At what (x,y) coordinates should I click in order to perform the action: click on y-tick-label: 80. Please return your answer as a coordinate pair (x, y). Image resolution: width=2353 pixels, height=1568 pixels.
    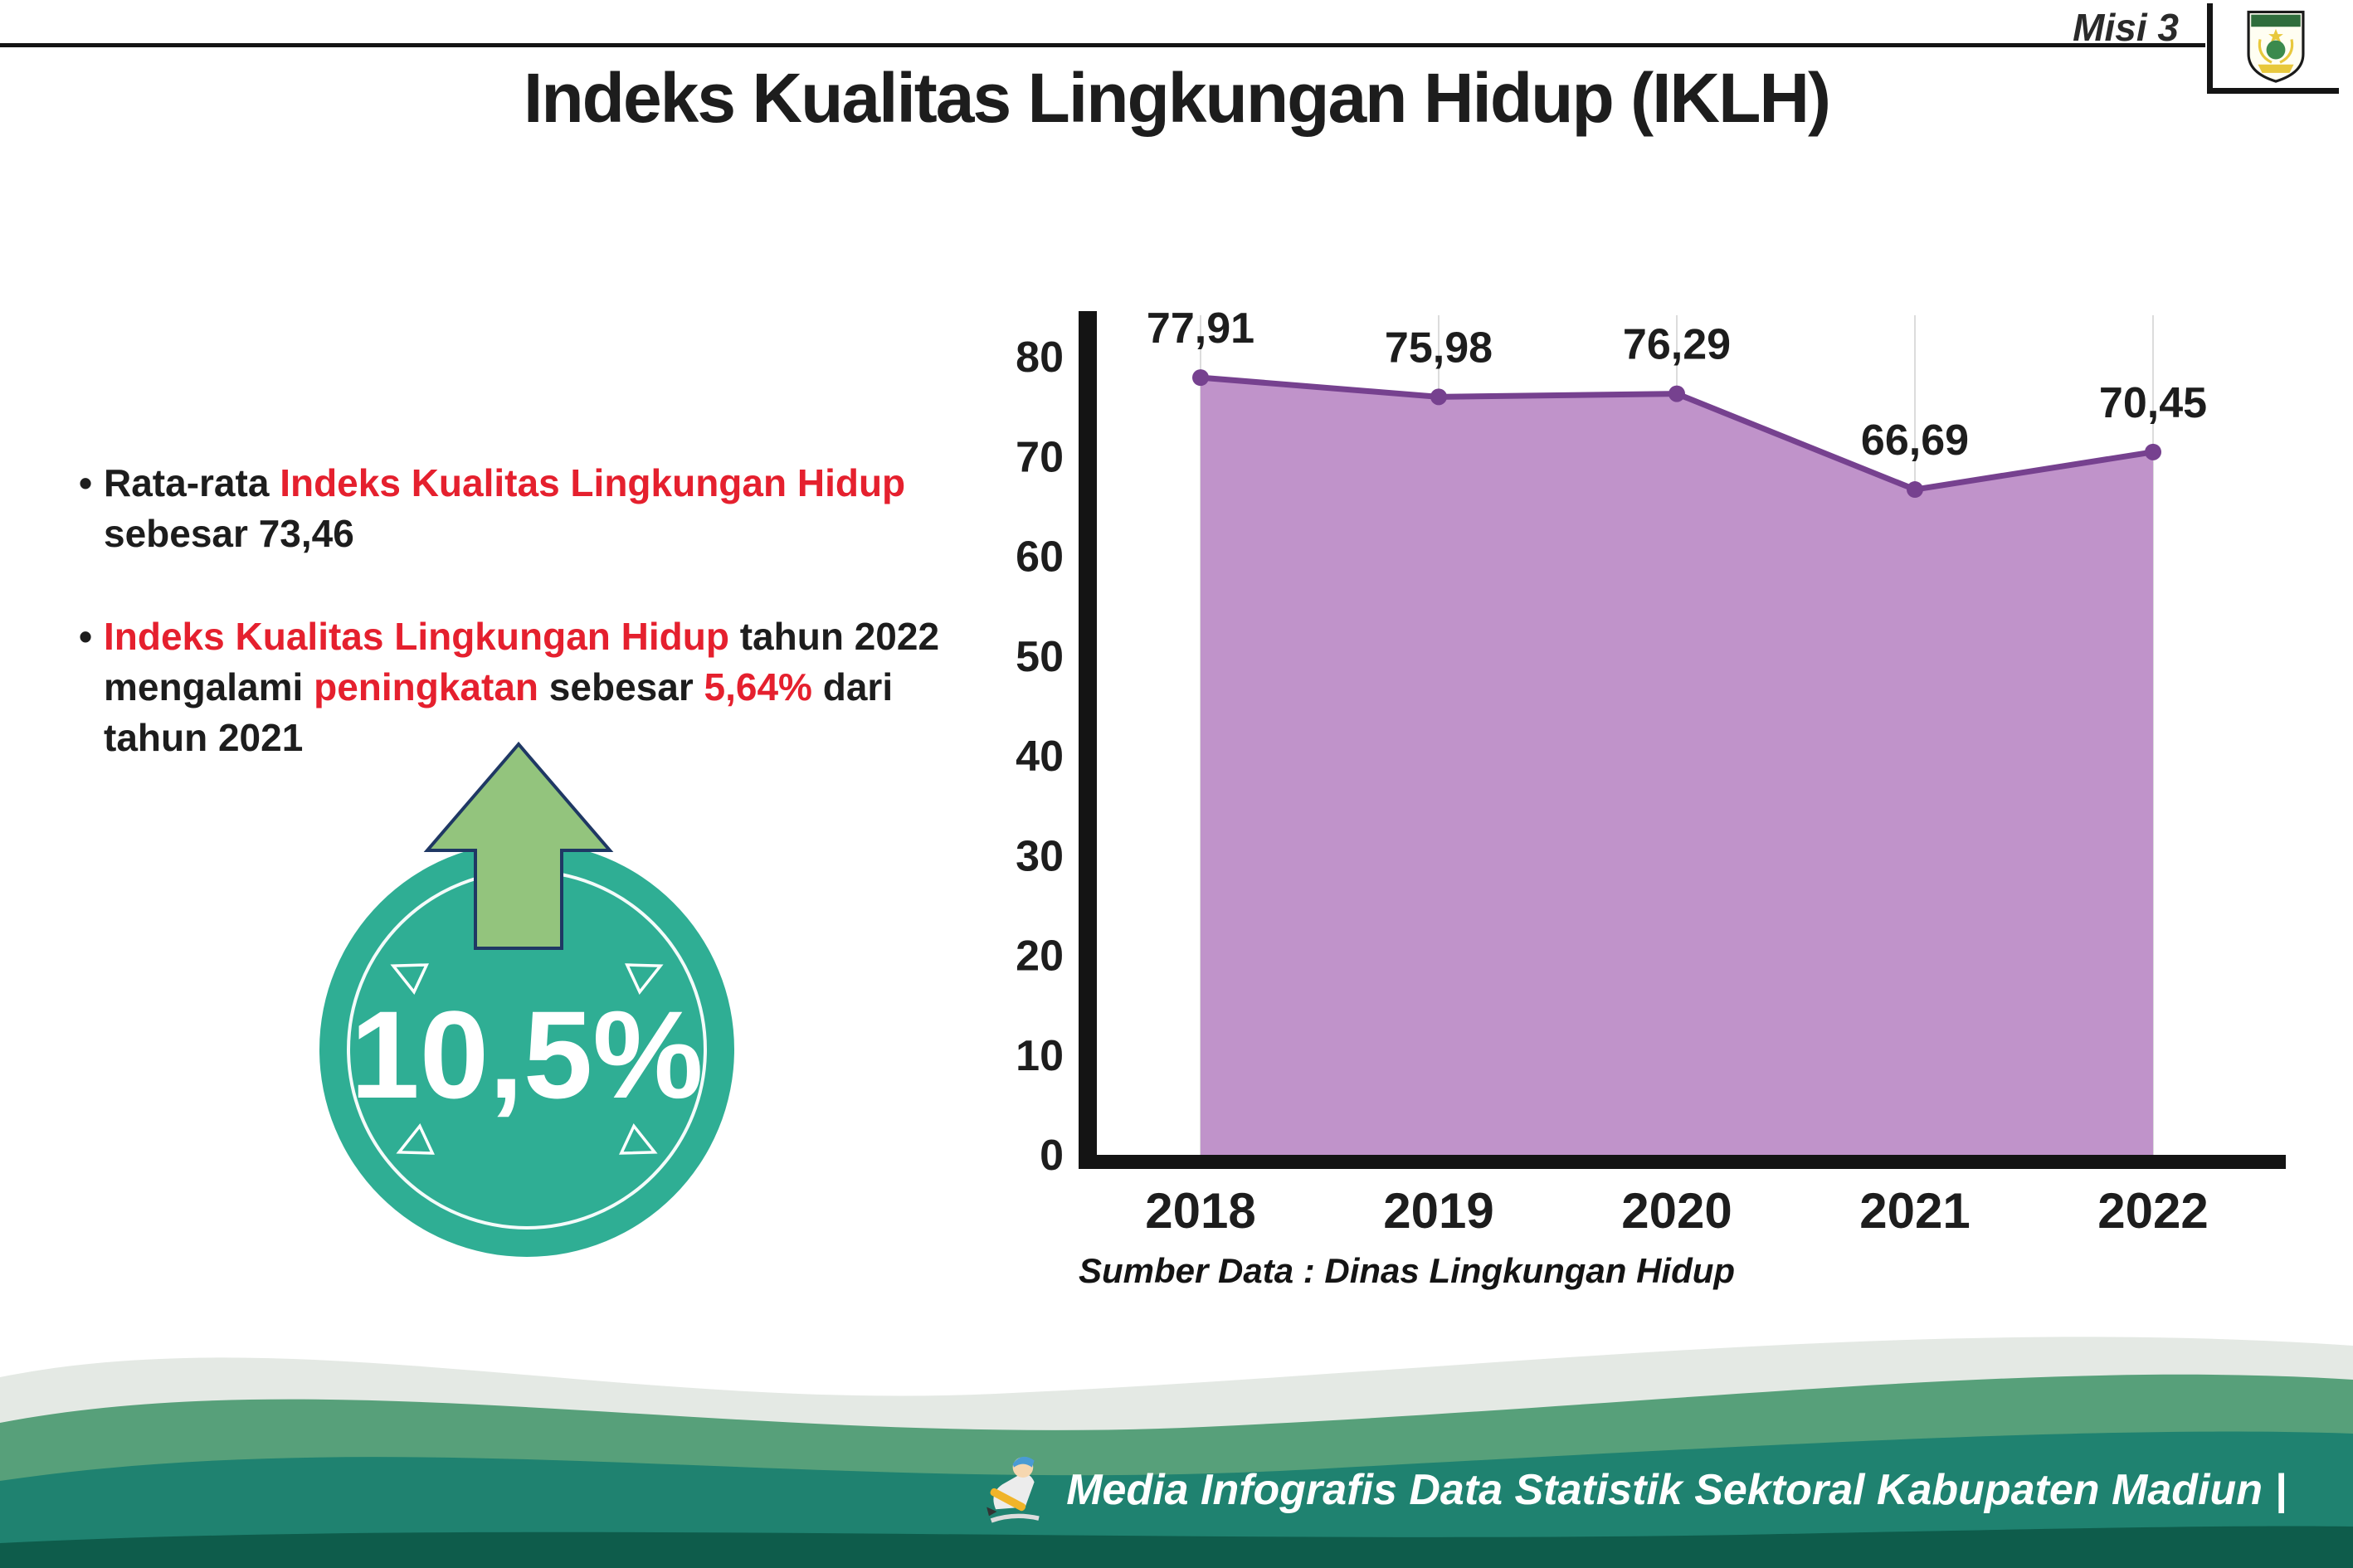
    Looking at the image, I should click on (1040, 358).